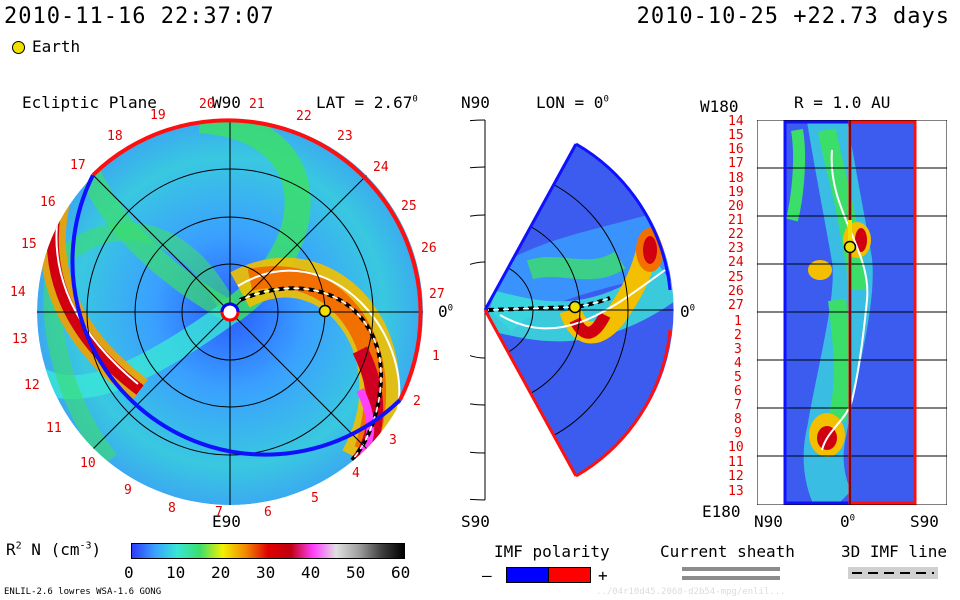 The width and height of the screenshot is (960, 600). What do you see at coordinates (736, 305) in the screenshot?
I see `radial-y-label: 27` at bounding box center [736, 305].